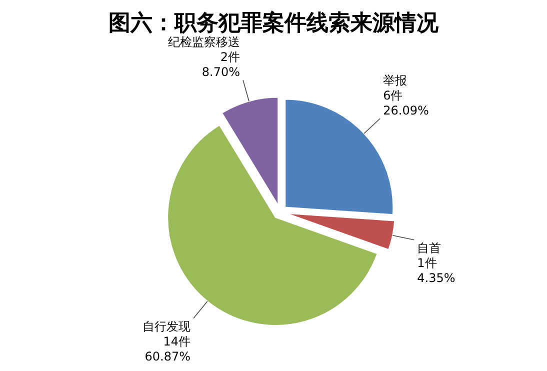 This screenshot has width=547, height=371. What do you see at coordinates (204, 42) in the screenshot?
I see `slice-label: 纪检监察移送` at bounding box center [204, 42].